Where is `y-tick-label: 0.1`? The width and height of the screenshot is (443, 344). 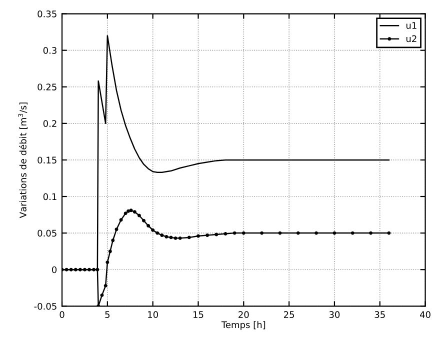
y-tick-label: 0.1 is located at coordinates (49, 196).